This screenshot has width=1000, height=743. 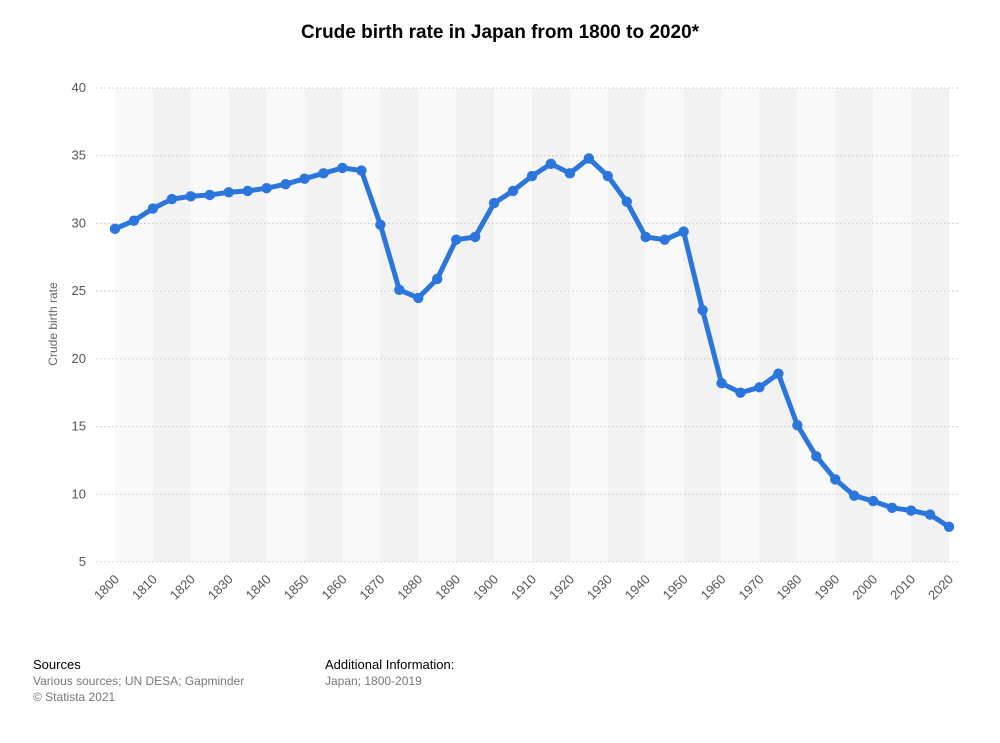 I want to click on x-tick-label: 2000, so click(x=864, y=587).